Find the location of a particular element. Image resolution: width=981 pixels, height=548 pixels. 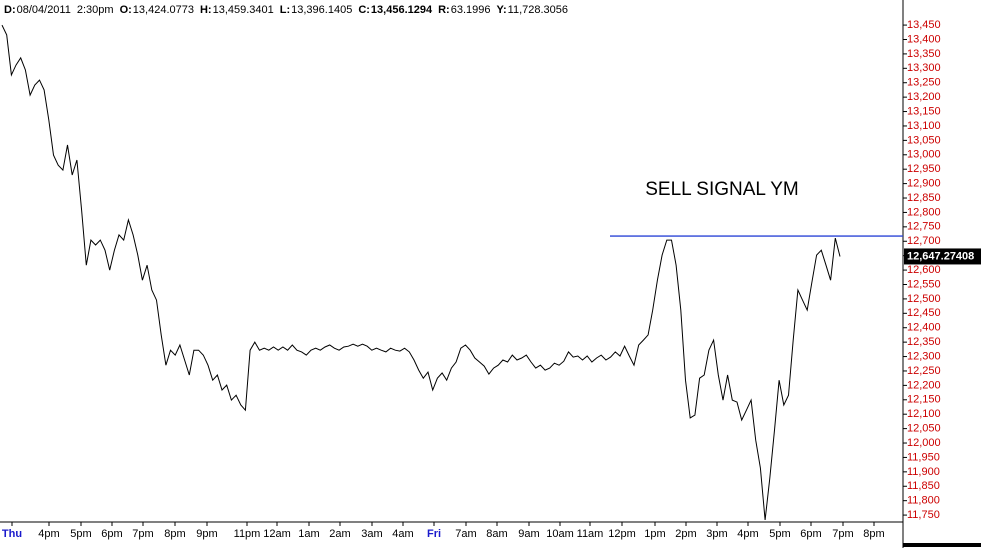

x-tick-label: 4am is located at coordinates (402, 534).